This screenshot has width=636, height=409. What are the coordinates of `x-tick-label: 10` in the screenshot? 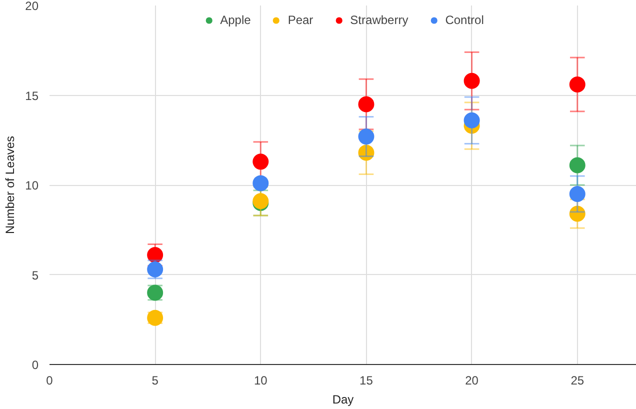 It's located at (261, 381).